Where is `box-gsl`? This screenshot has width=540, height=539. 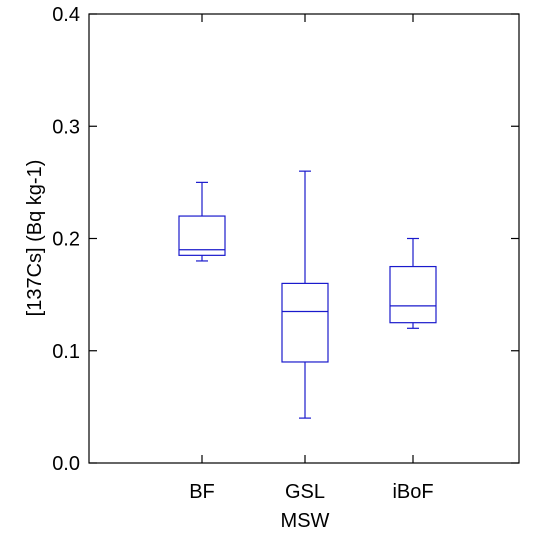 box-gsl is located at coordinates (305, 294).